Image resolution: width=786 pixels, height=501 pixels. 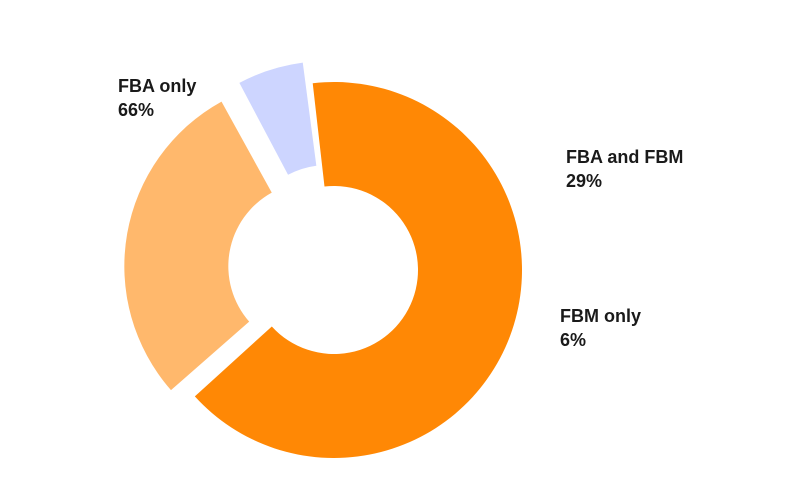 I want to click on slice-label-fba-and-fbm-value: 29%, so click(x=584, y=181).